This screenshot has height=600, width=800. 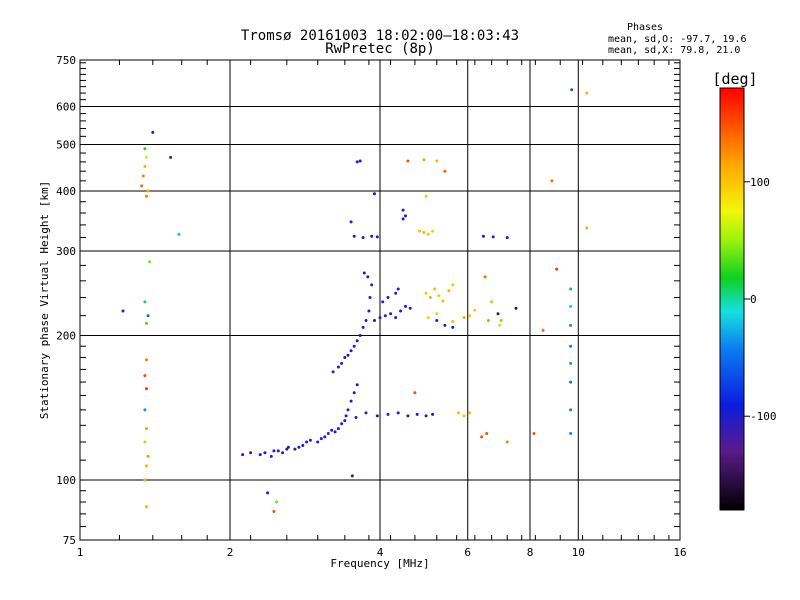 I want to click on y-tick-label: 400, so click(x=66, y=191).